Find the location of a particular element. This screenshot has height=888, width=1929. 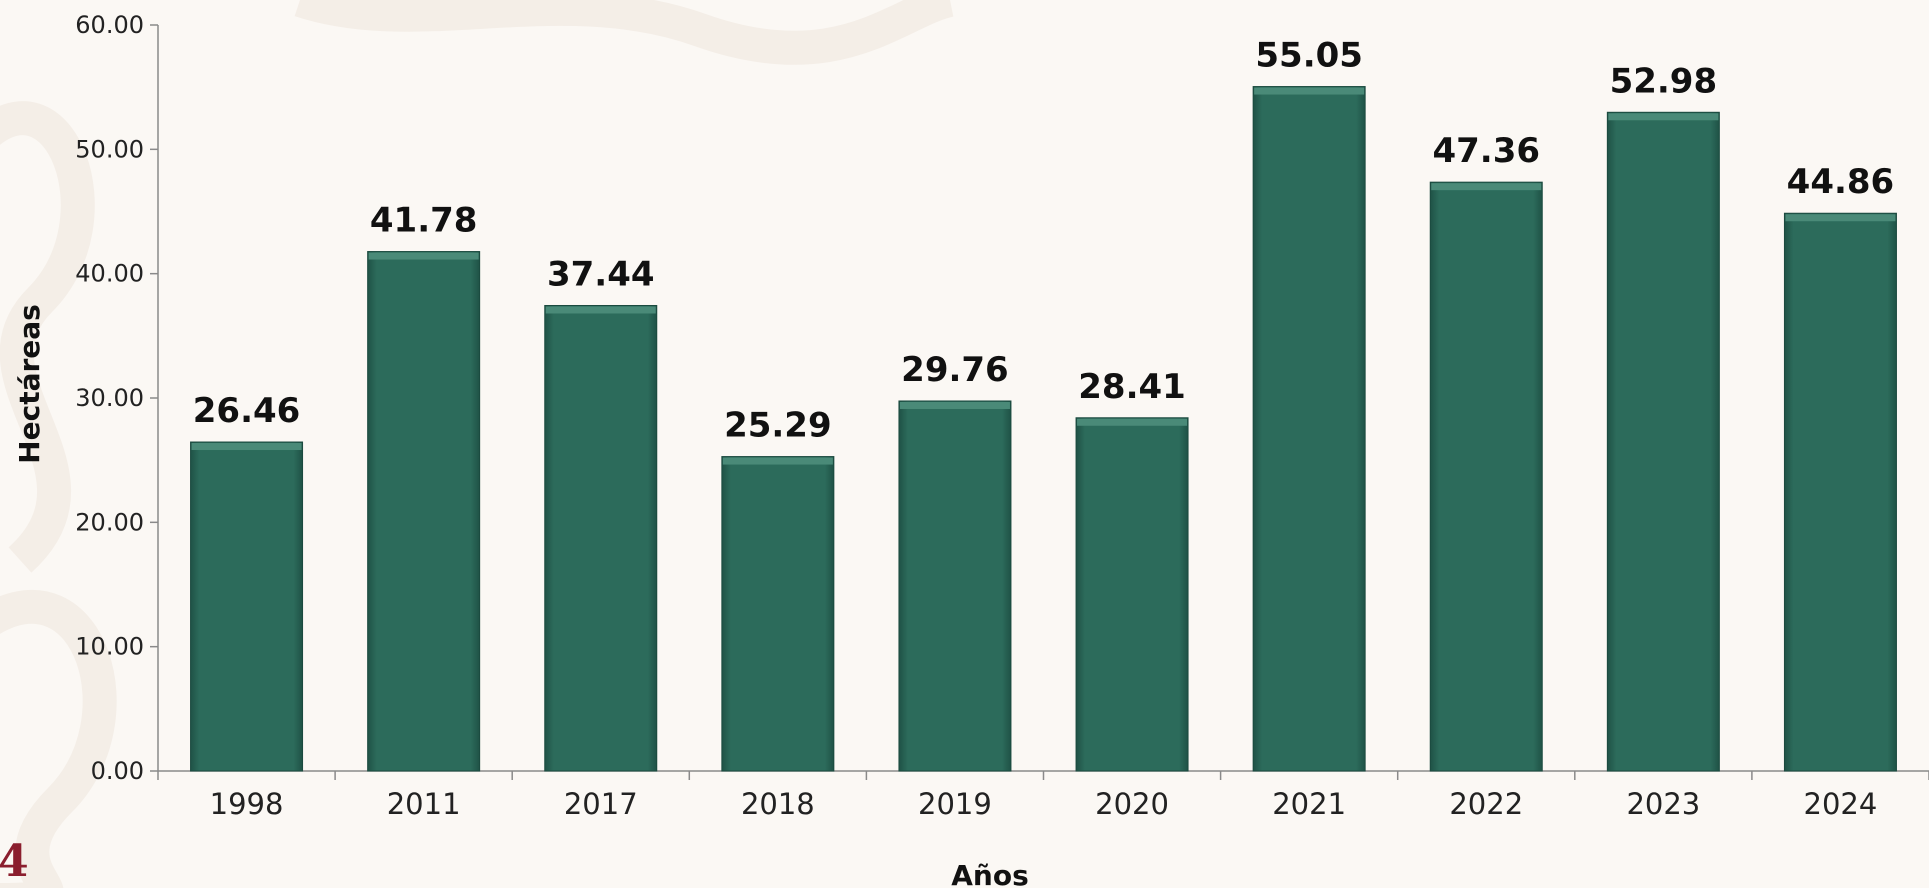

x-tick-label: 2023 is located at coordinates (1663, 804).